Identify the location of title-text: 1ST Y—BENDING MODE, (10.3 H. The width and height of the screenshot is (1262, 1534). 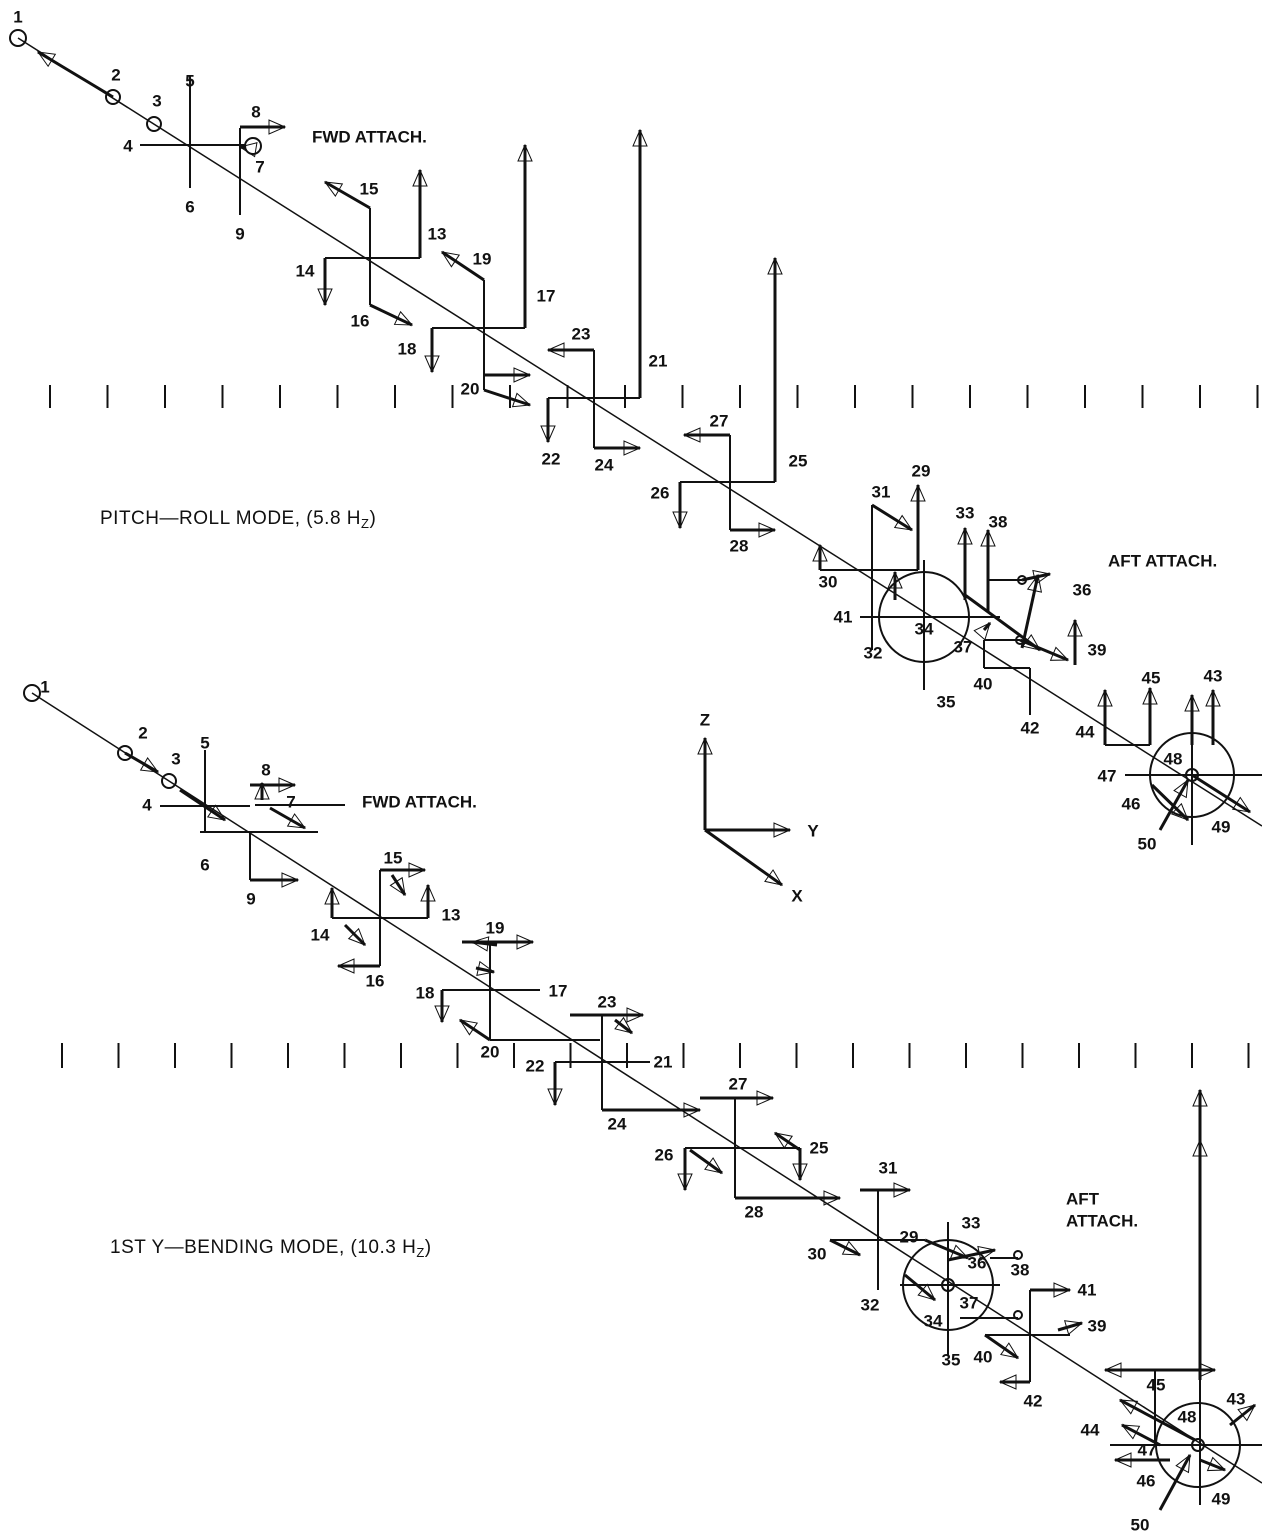
(263, 1247).